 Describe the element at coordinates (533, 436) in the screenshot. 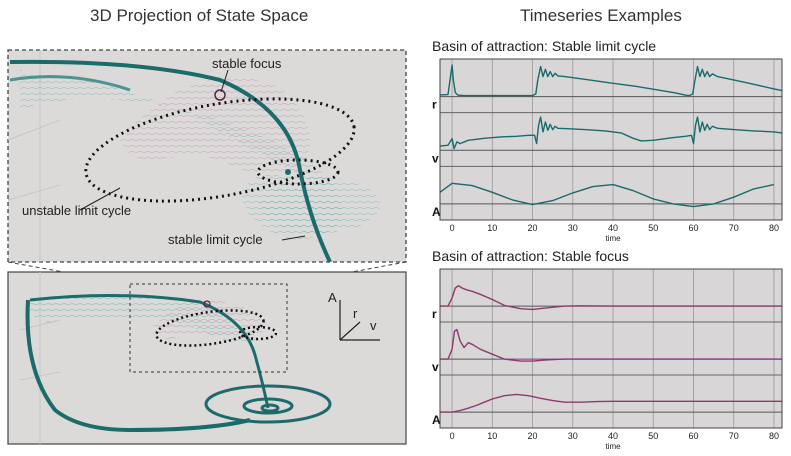

I see `chart-2-tick-label-20: 20` at that location.